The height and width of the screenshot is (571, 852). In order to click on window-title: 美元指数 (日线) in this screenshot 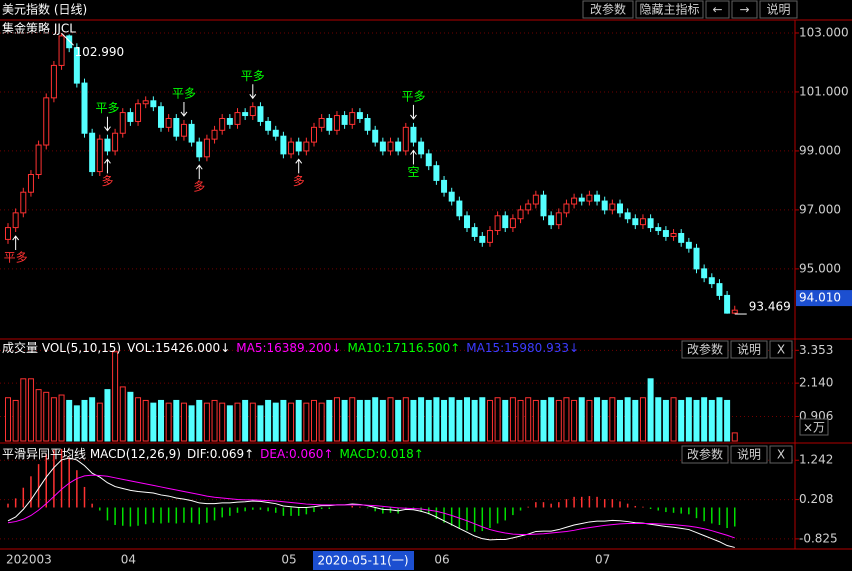, I will do `click(44, 9)`.